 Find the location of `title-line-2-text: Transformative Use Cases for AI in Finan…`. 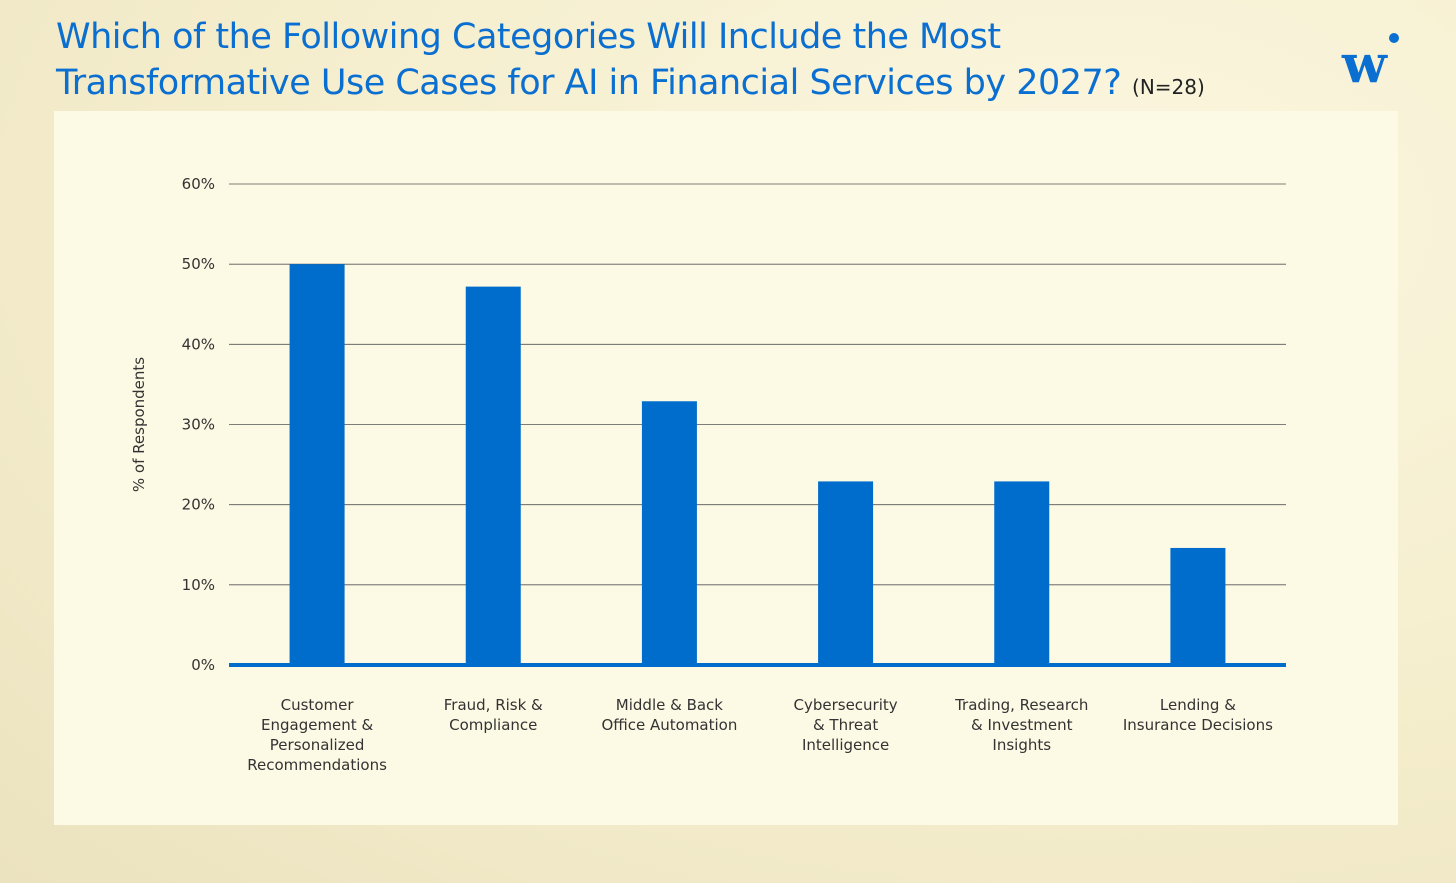

title-line-2-text: Transformative Use Cases for AI in Finan… is located at coordinates (589, 83).